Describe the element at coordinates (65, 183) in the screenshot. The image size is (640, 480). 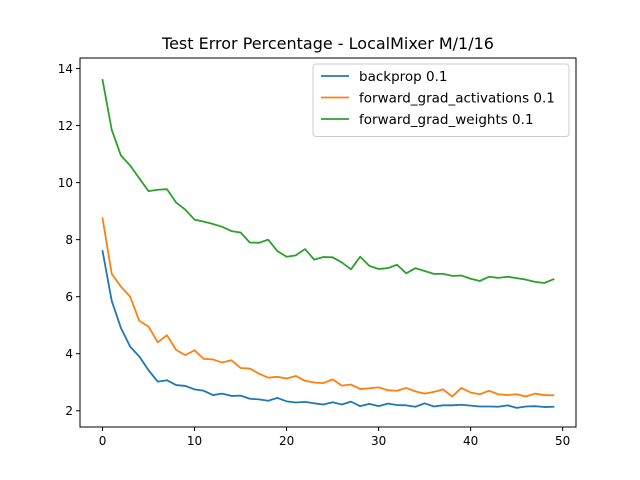
I see `y-tick-label: 10` at that location.